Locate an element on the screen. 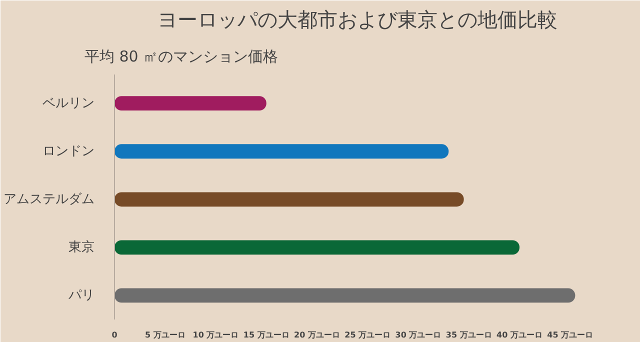 The width and height of the screenshot is (640, 342). x-tick-label: 15 万ユーロ is located at coordinates (266, 335).